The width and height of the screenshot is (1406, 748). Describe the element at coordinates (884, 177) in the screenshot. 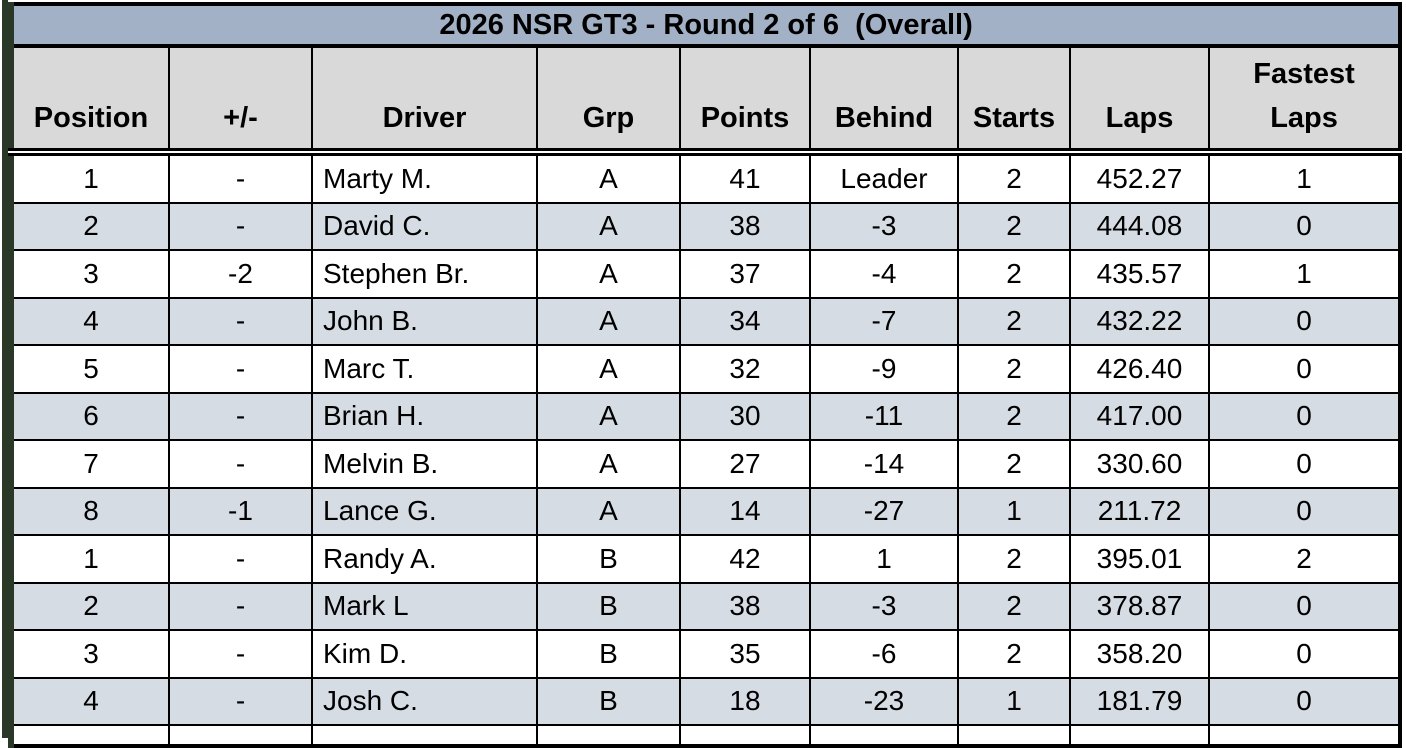

I see `table-cell-behind: Leader` at that location.